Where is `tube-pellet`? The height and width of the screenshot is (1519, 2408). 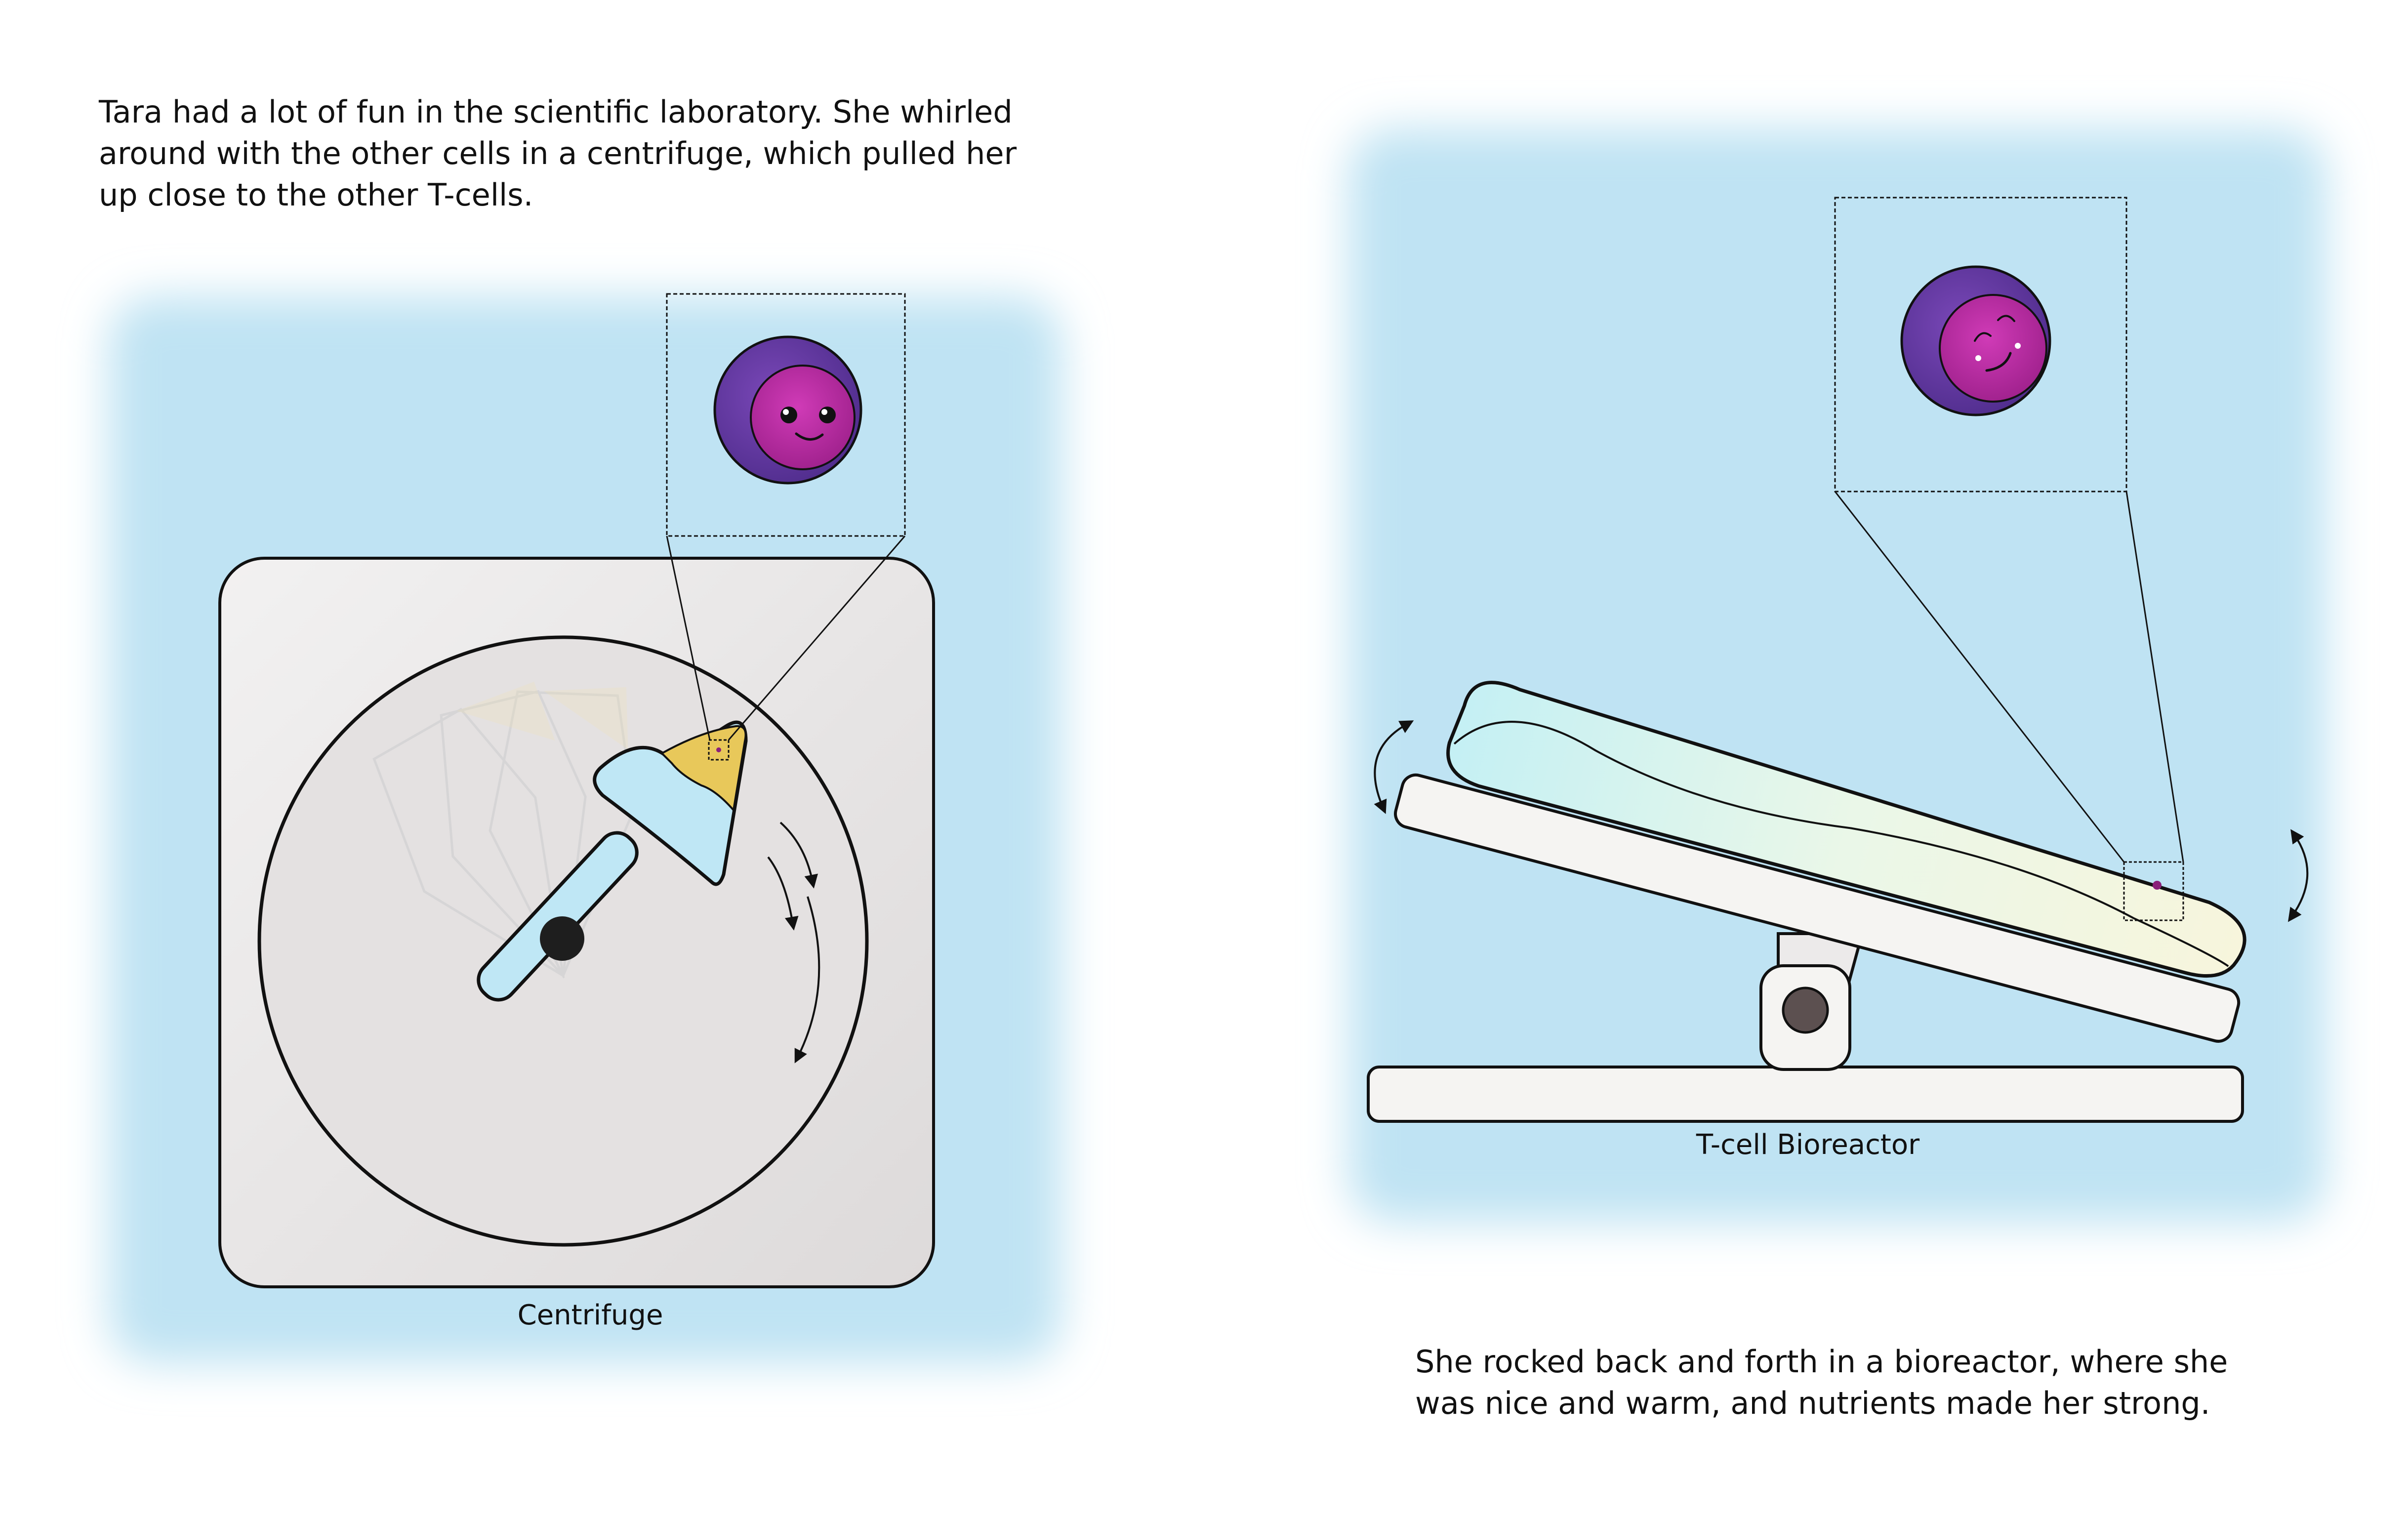
tube-pellet is located at coordinates (562, 938).